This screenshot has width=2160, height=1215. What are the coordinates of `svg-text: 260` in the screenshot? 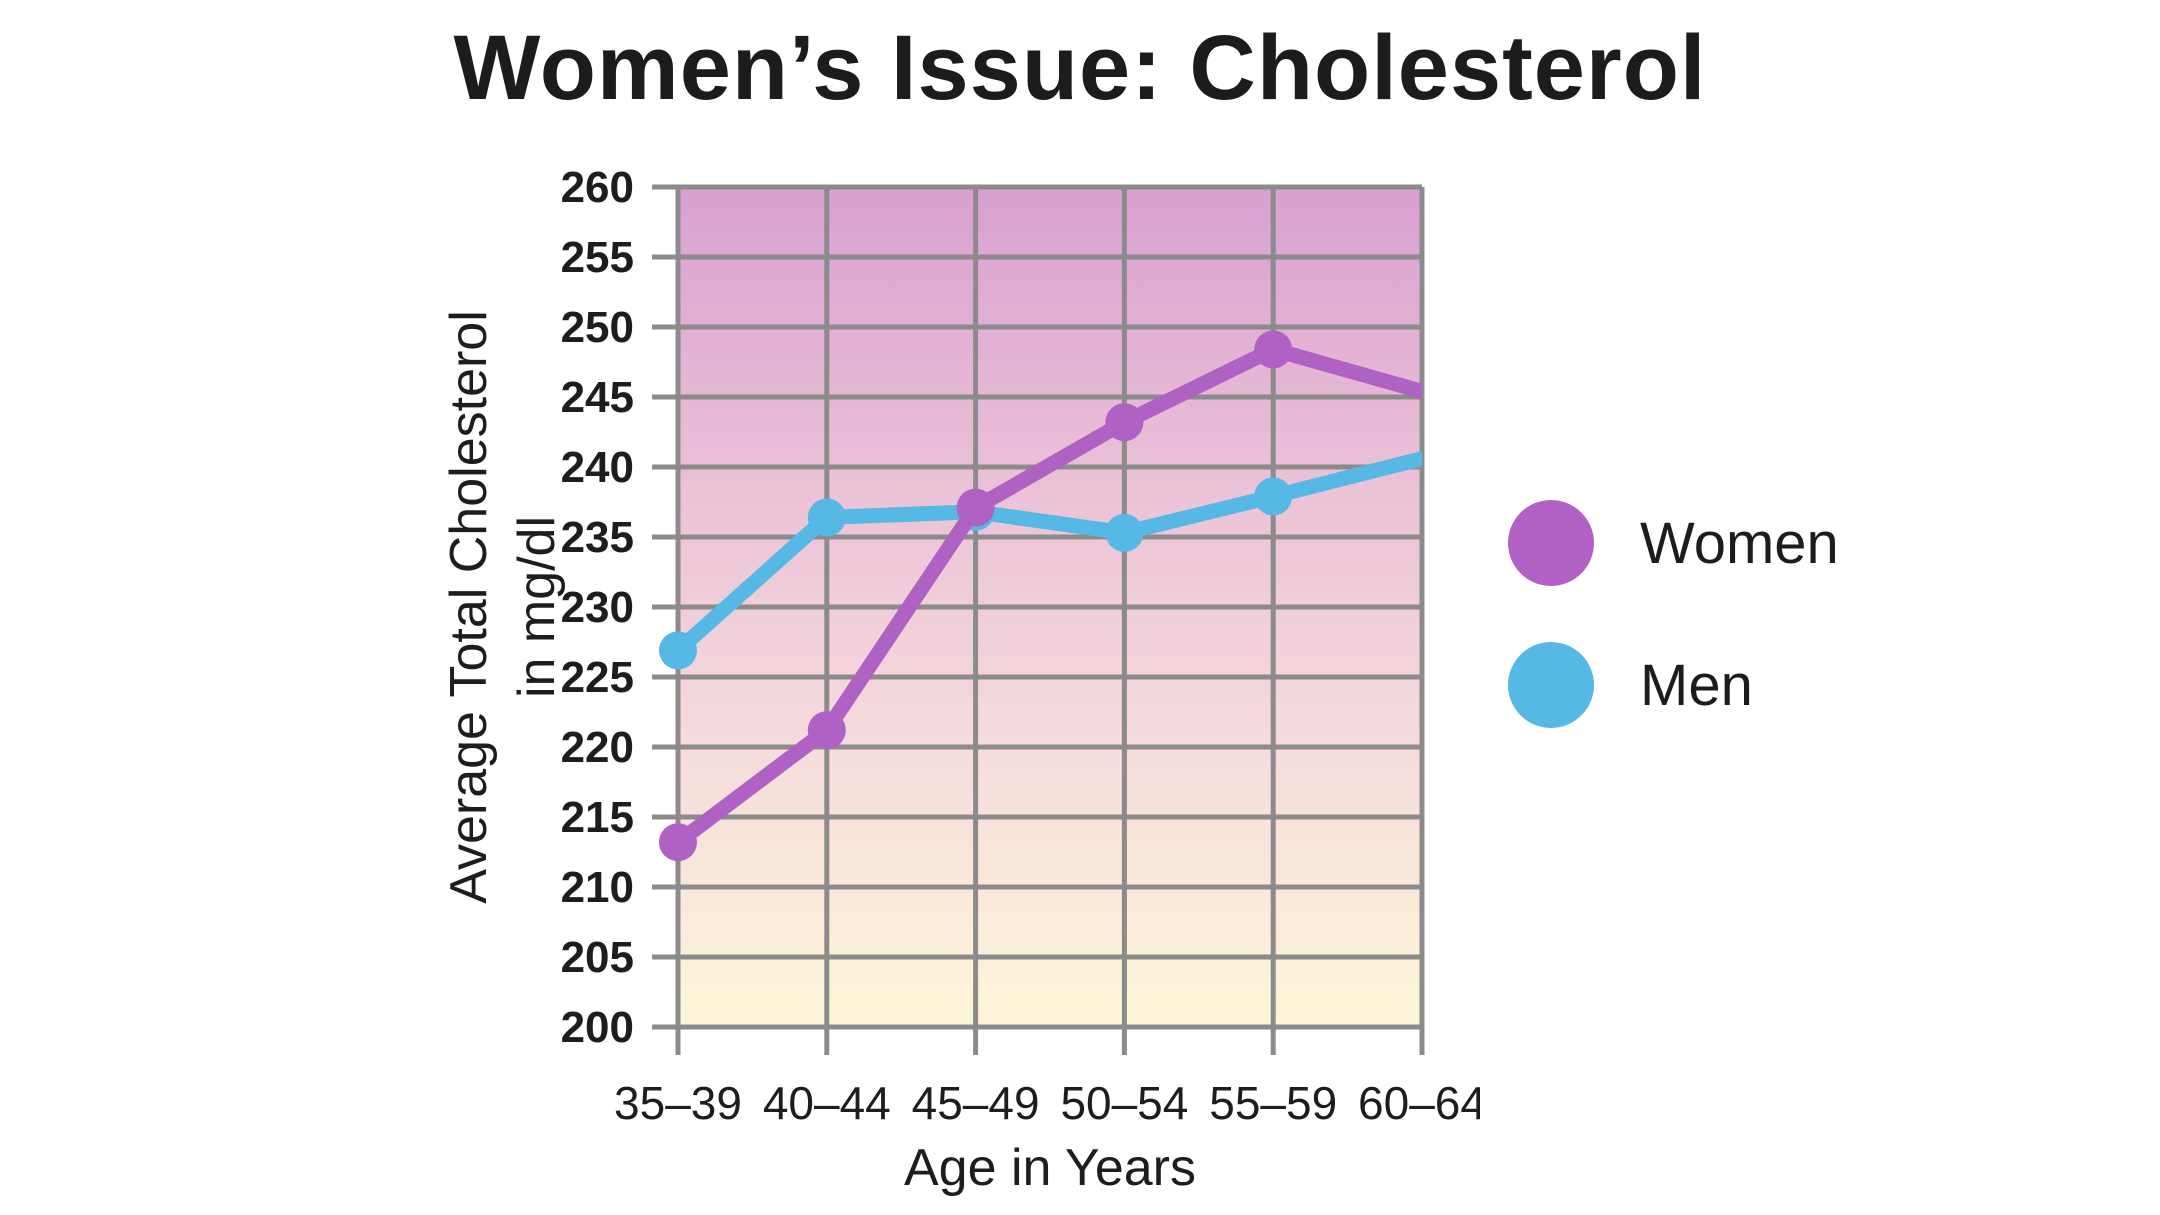 It's located at (597, 187).